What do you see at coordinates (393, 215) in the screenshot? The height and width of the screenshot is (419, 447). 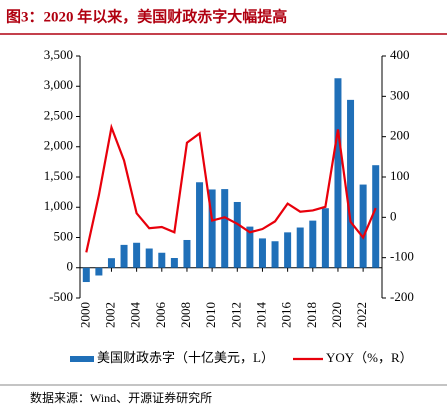 I see `y2-tick-label: 0` at bounding box center [393, 215].